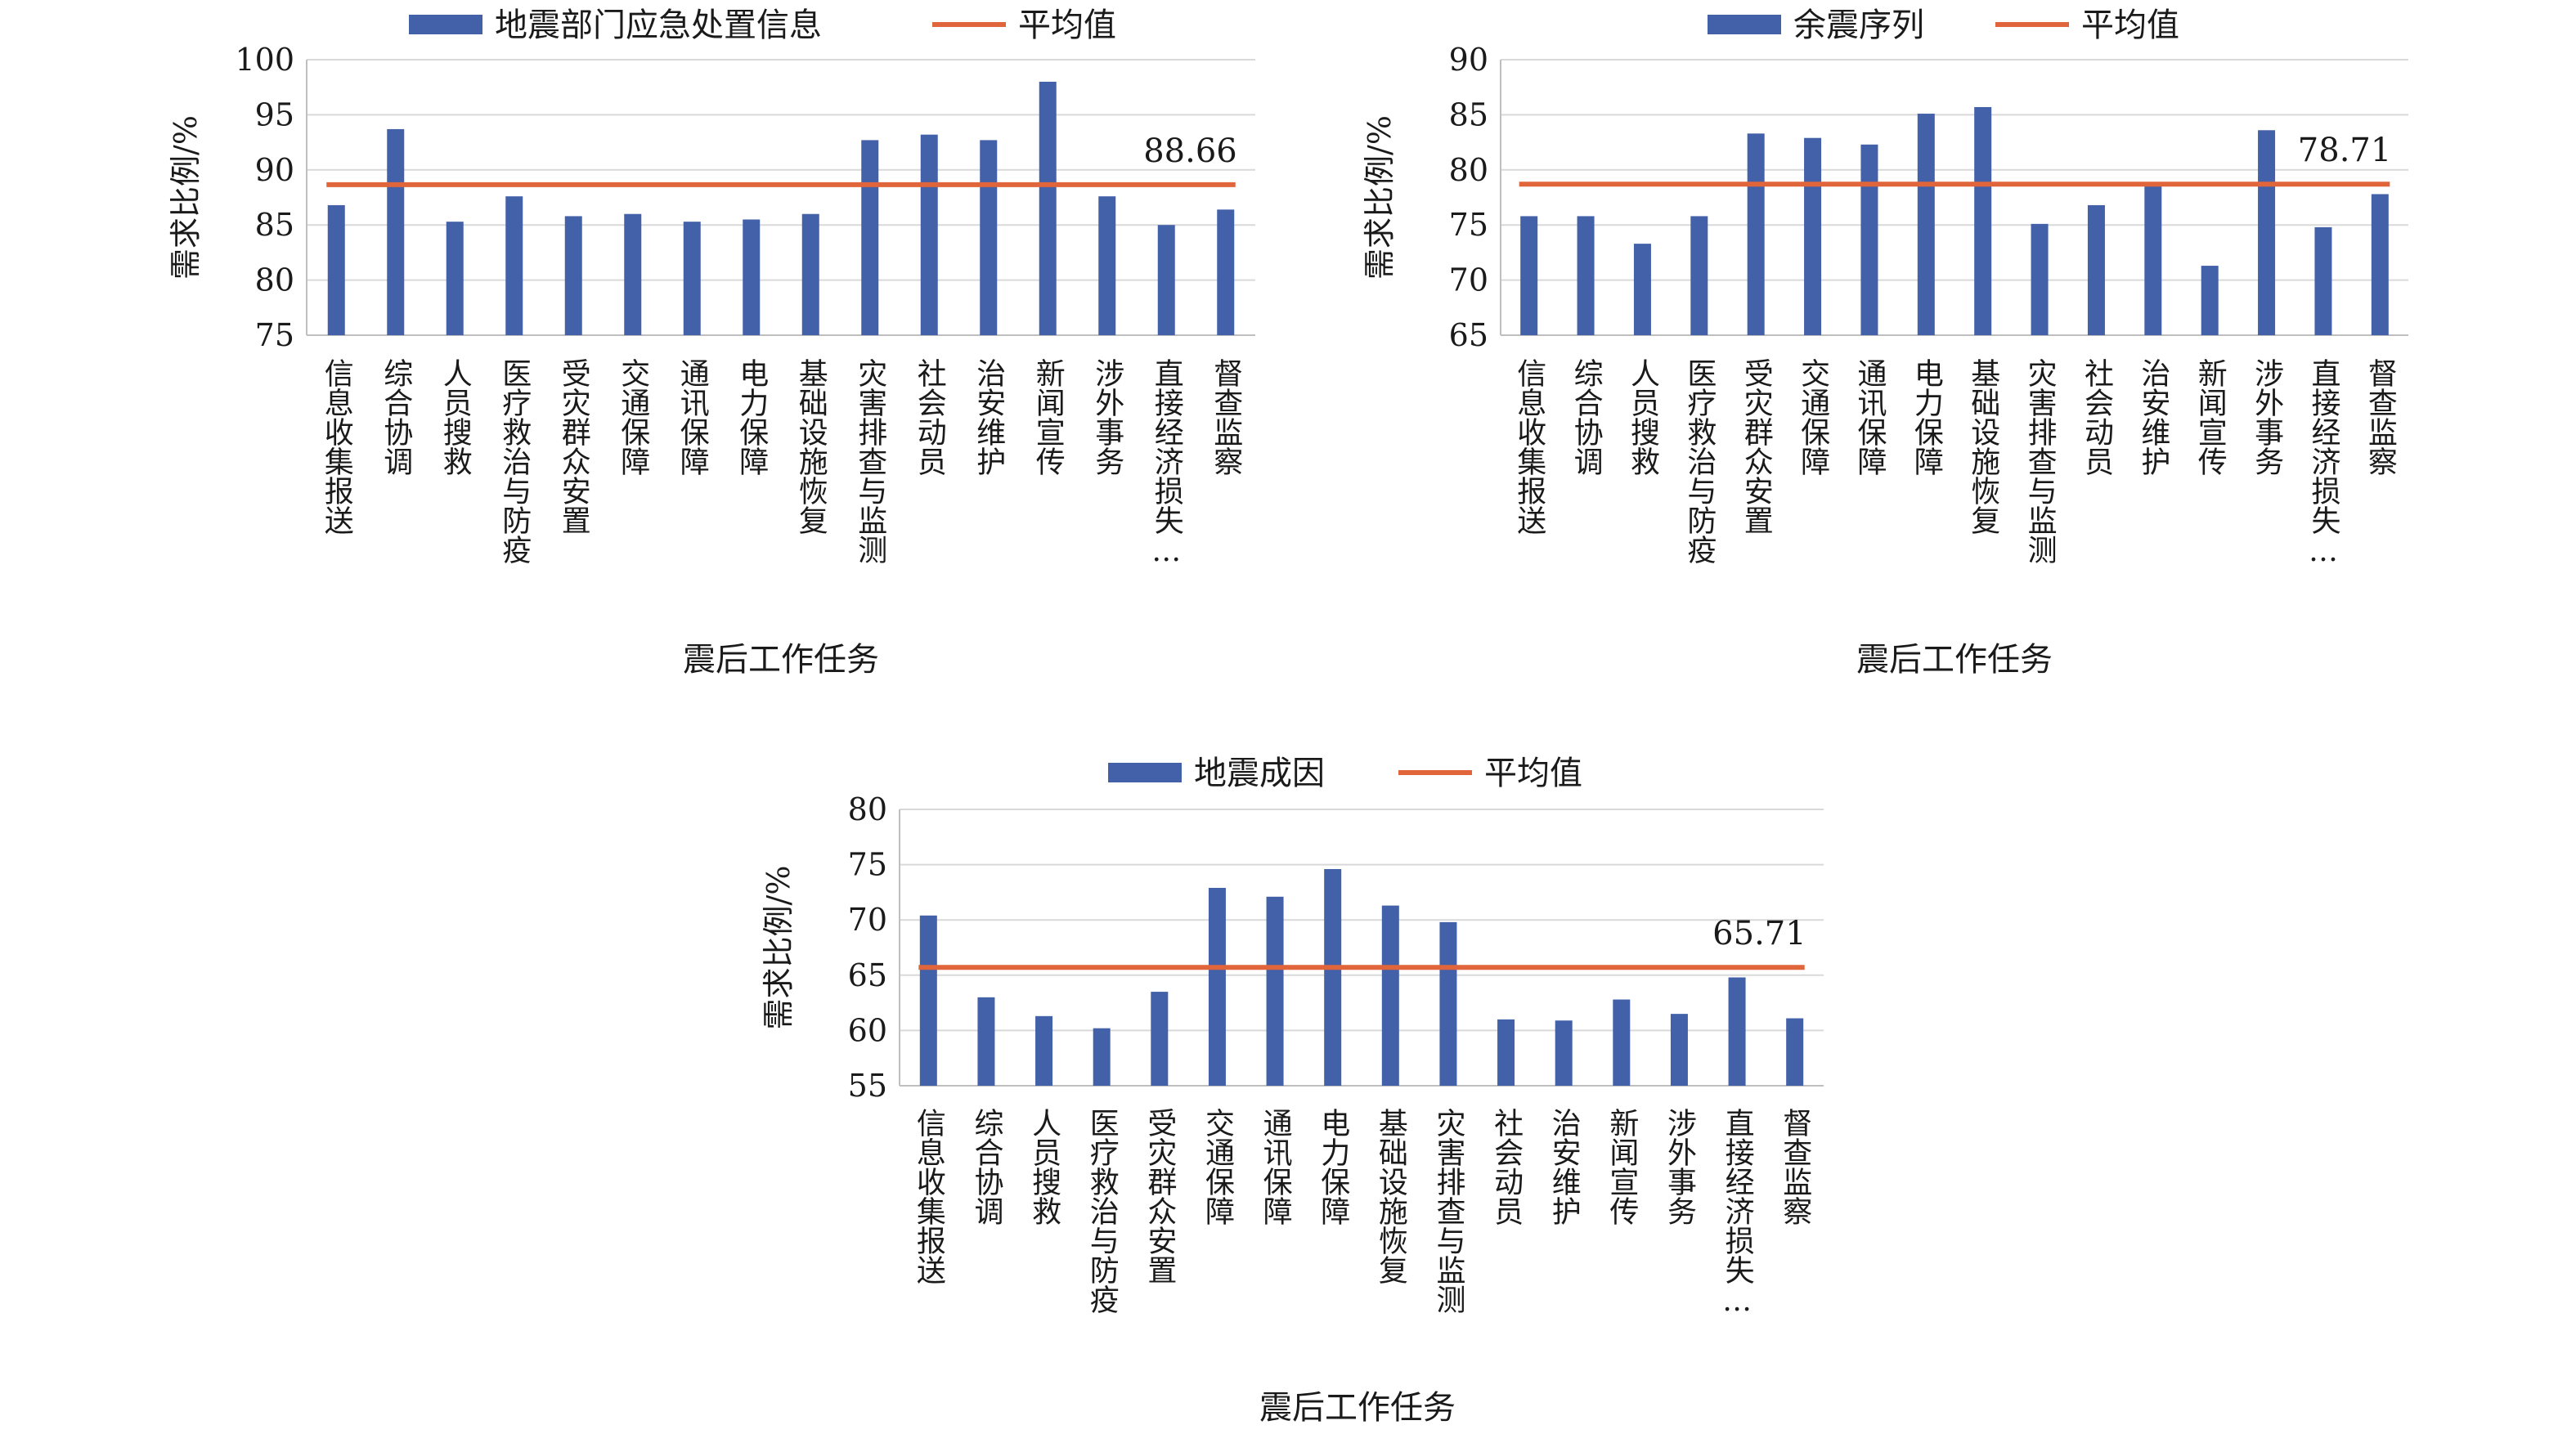 This screenshot has width=2576, height=1452. What do you see at coordinates (2345, 150) in the screenshot?
I see `average-value-label: 78.71` at bounding box center [2345, 150].